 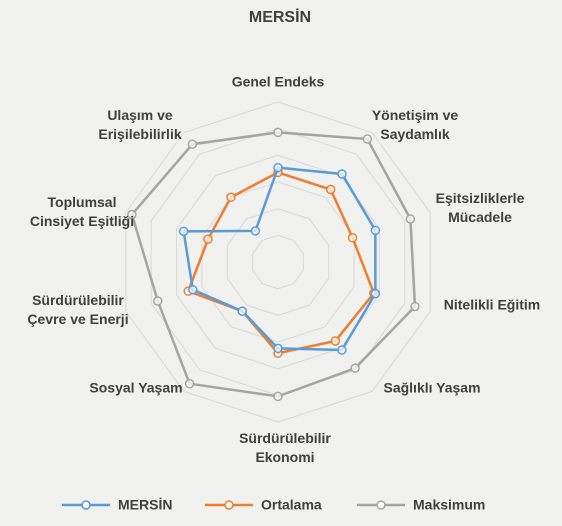 What do you see at coordinates (291, 505) in the screenshot?
I see `legend-label: Ortalama` at bounding box center [291, 505].